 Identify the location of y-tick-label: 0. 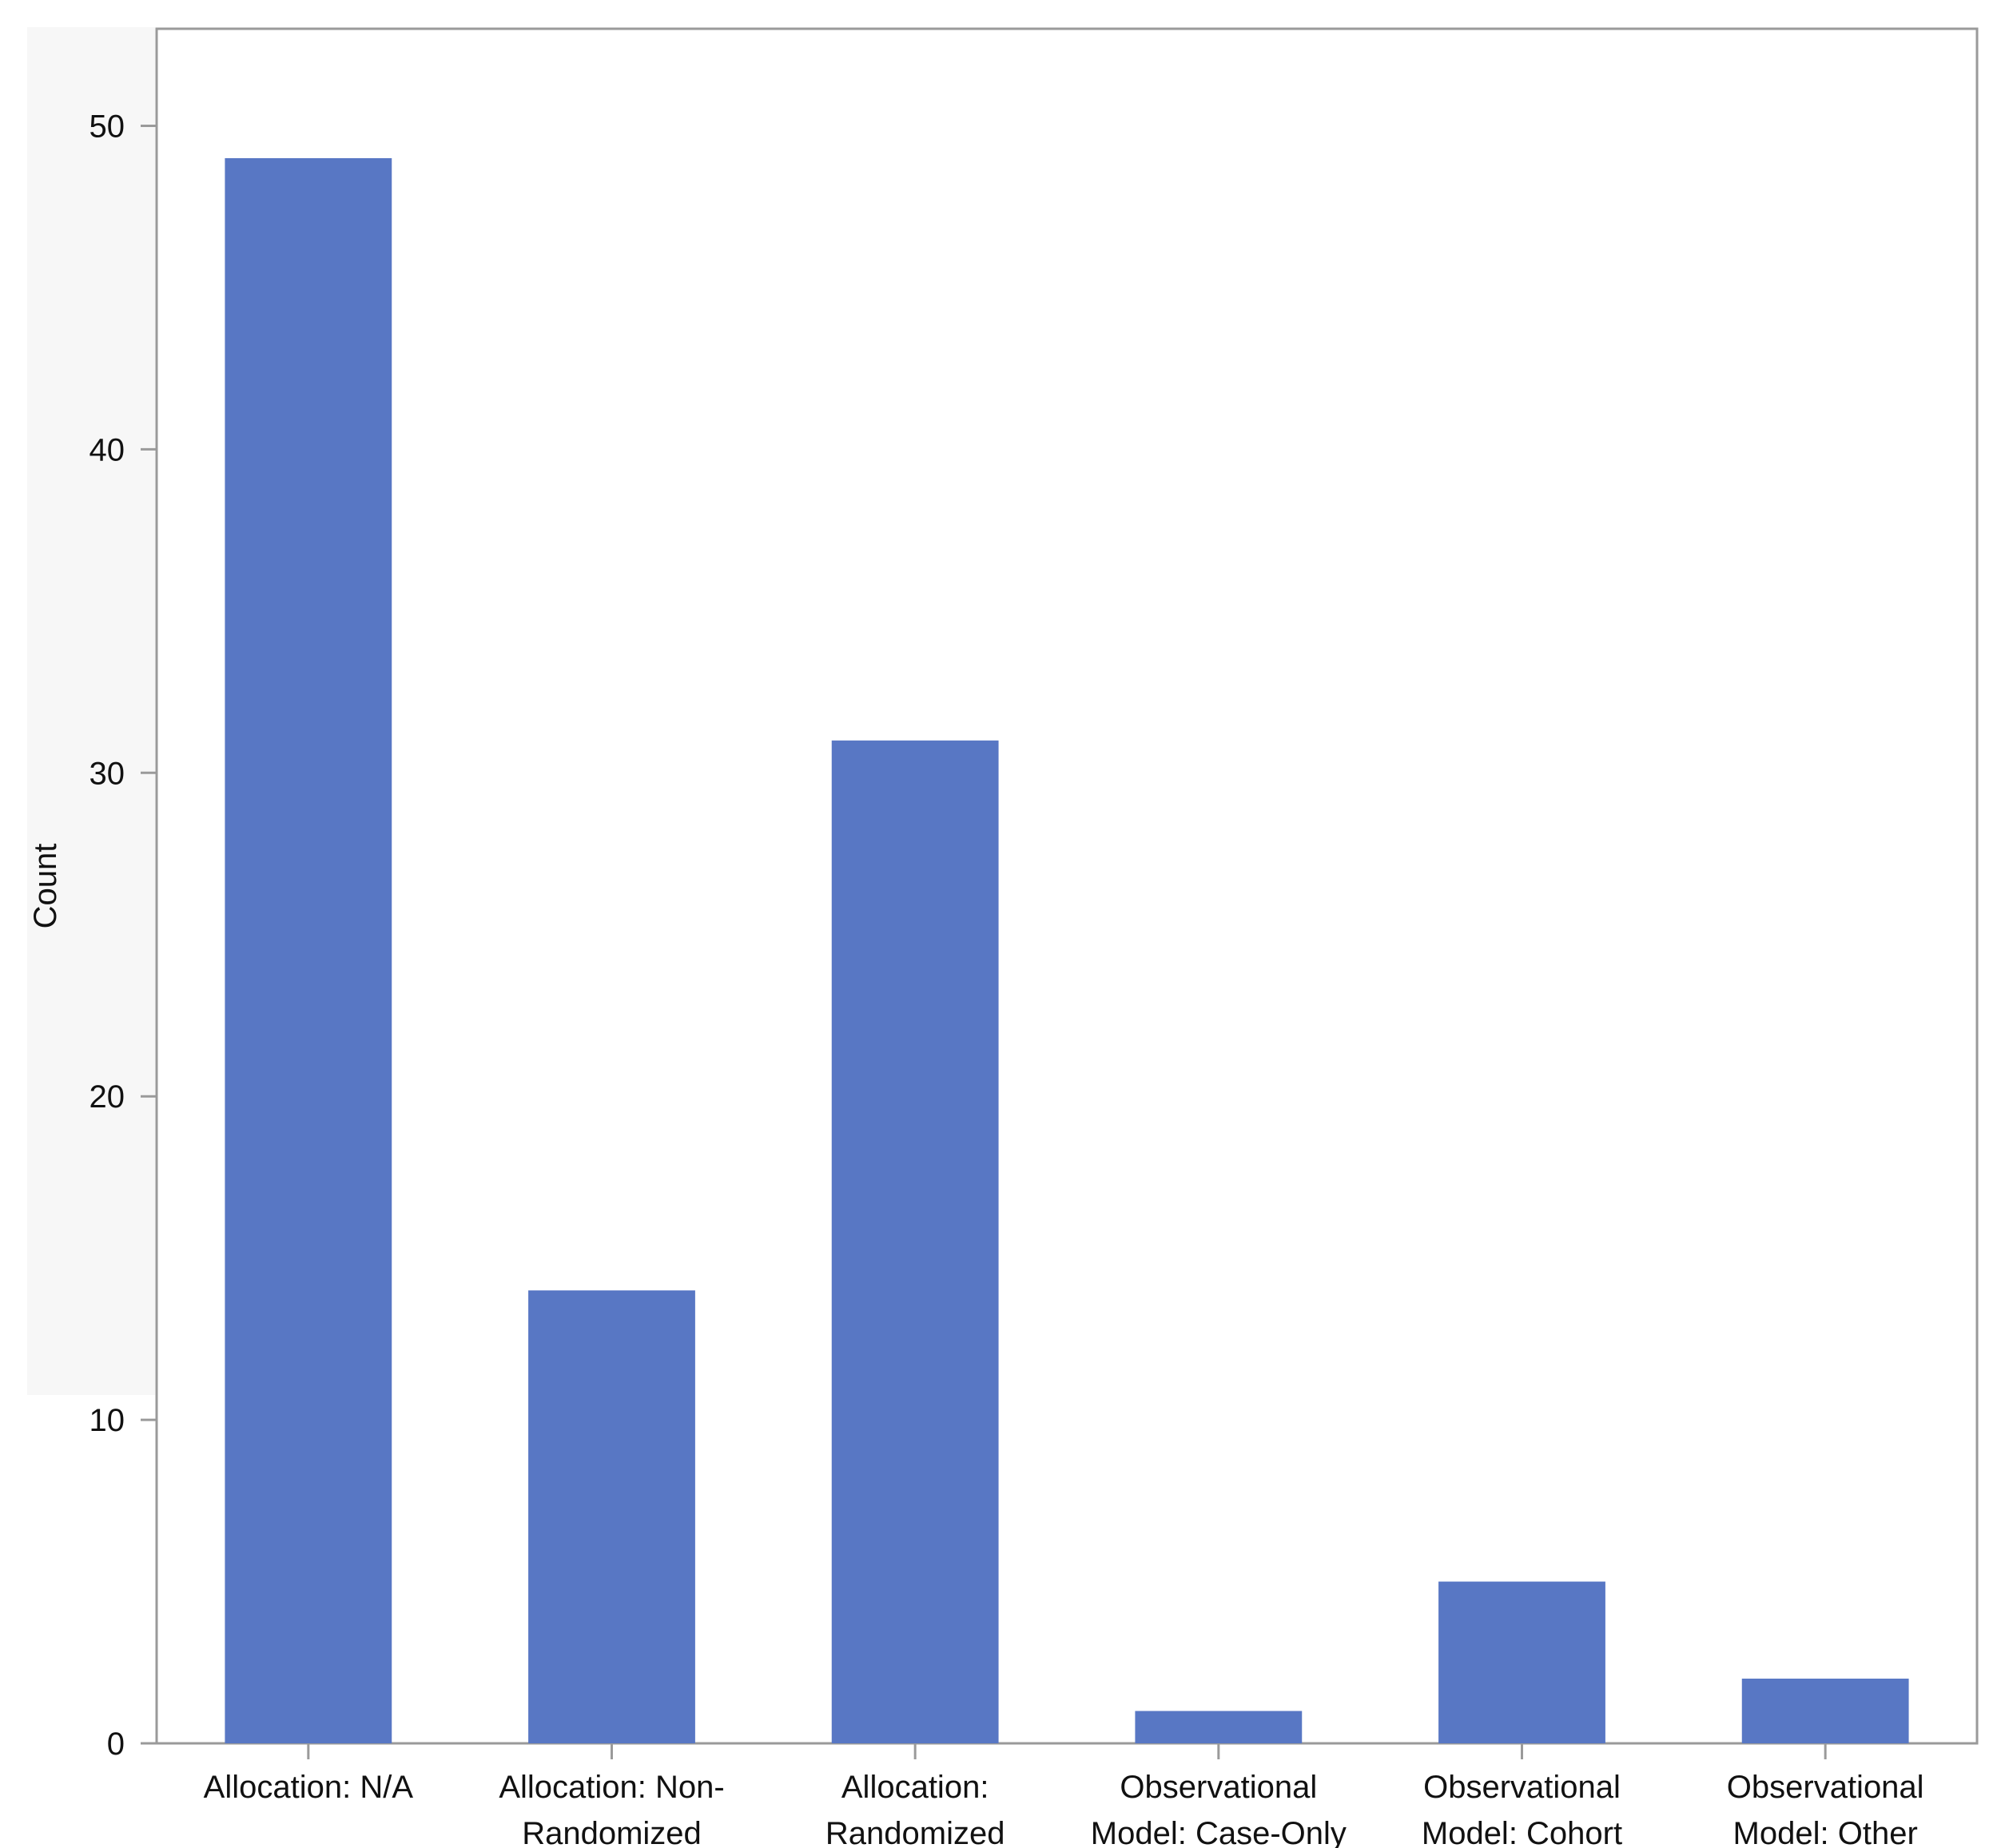
(116, 1745).